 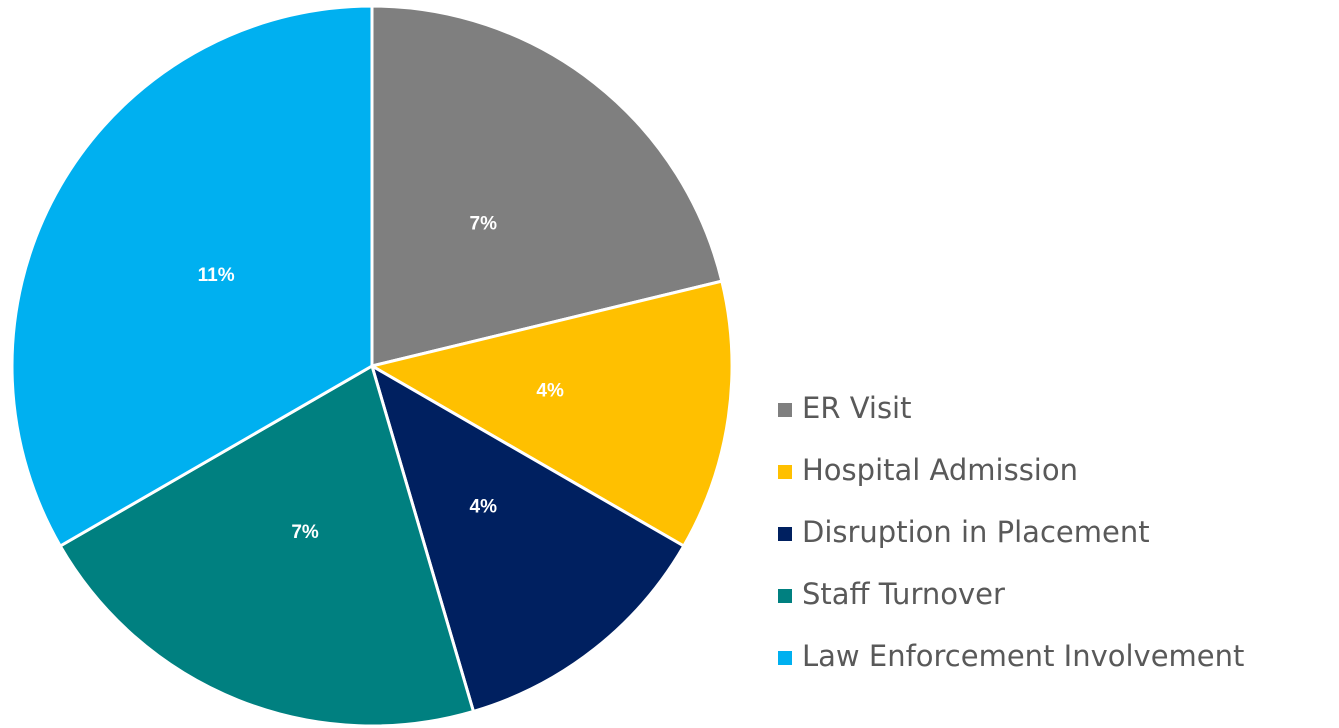 I want to click on legend-label: Hospital Admission, so click(x=940, y=470).